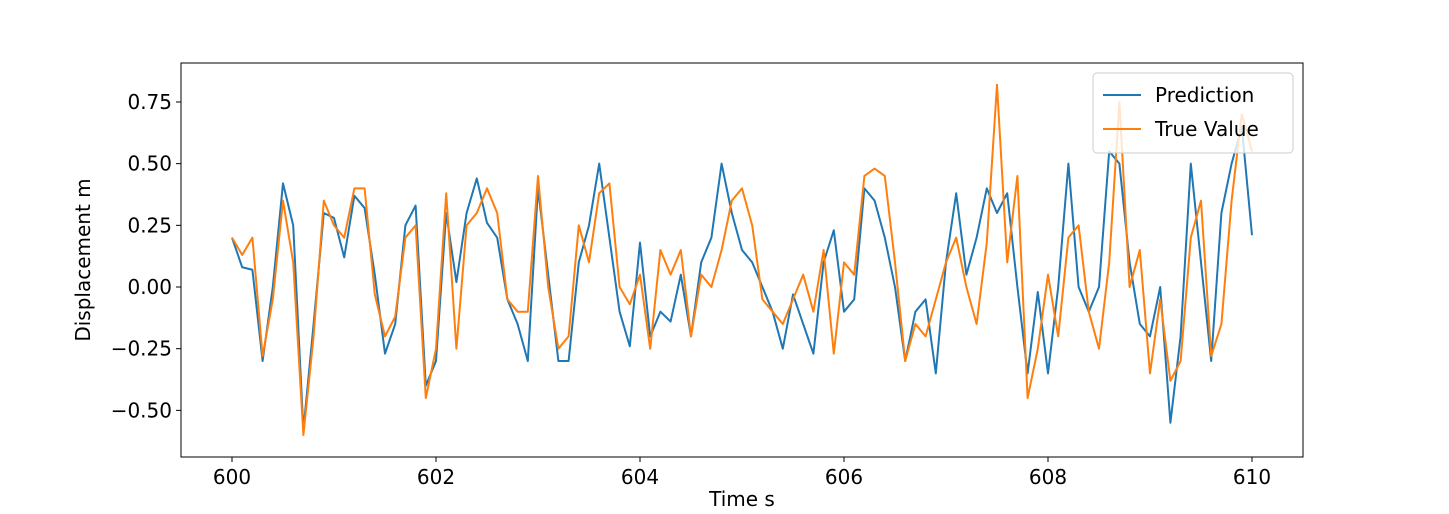 This screenshot has width=1449, height=514. Describe the element at coordinates (640, 477) in the screenshot. I see `x-tick-label: 604` at that location.